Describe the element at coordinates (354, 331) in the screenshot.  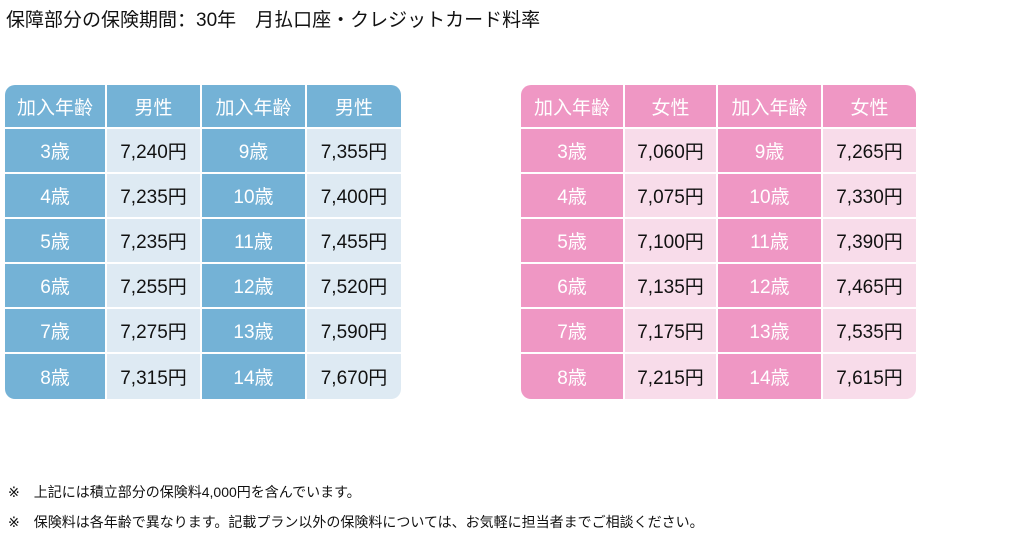
I see `premium-cell: 7,590円` at that location.